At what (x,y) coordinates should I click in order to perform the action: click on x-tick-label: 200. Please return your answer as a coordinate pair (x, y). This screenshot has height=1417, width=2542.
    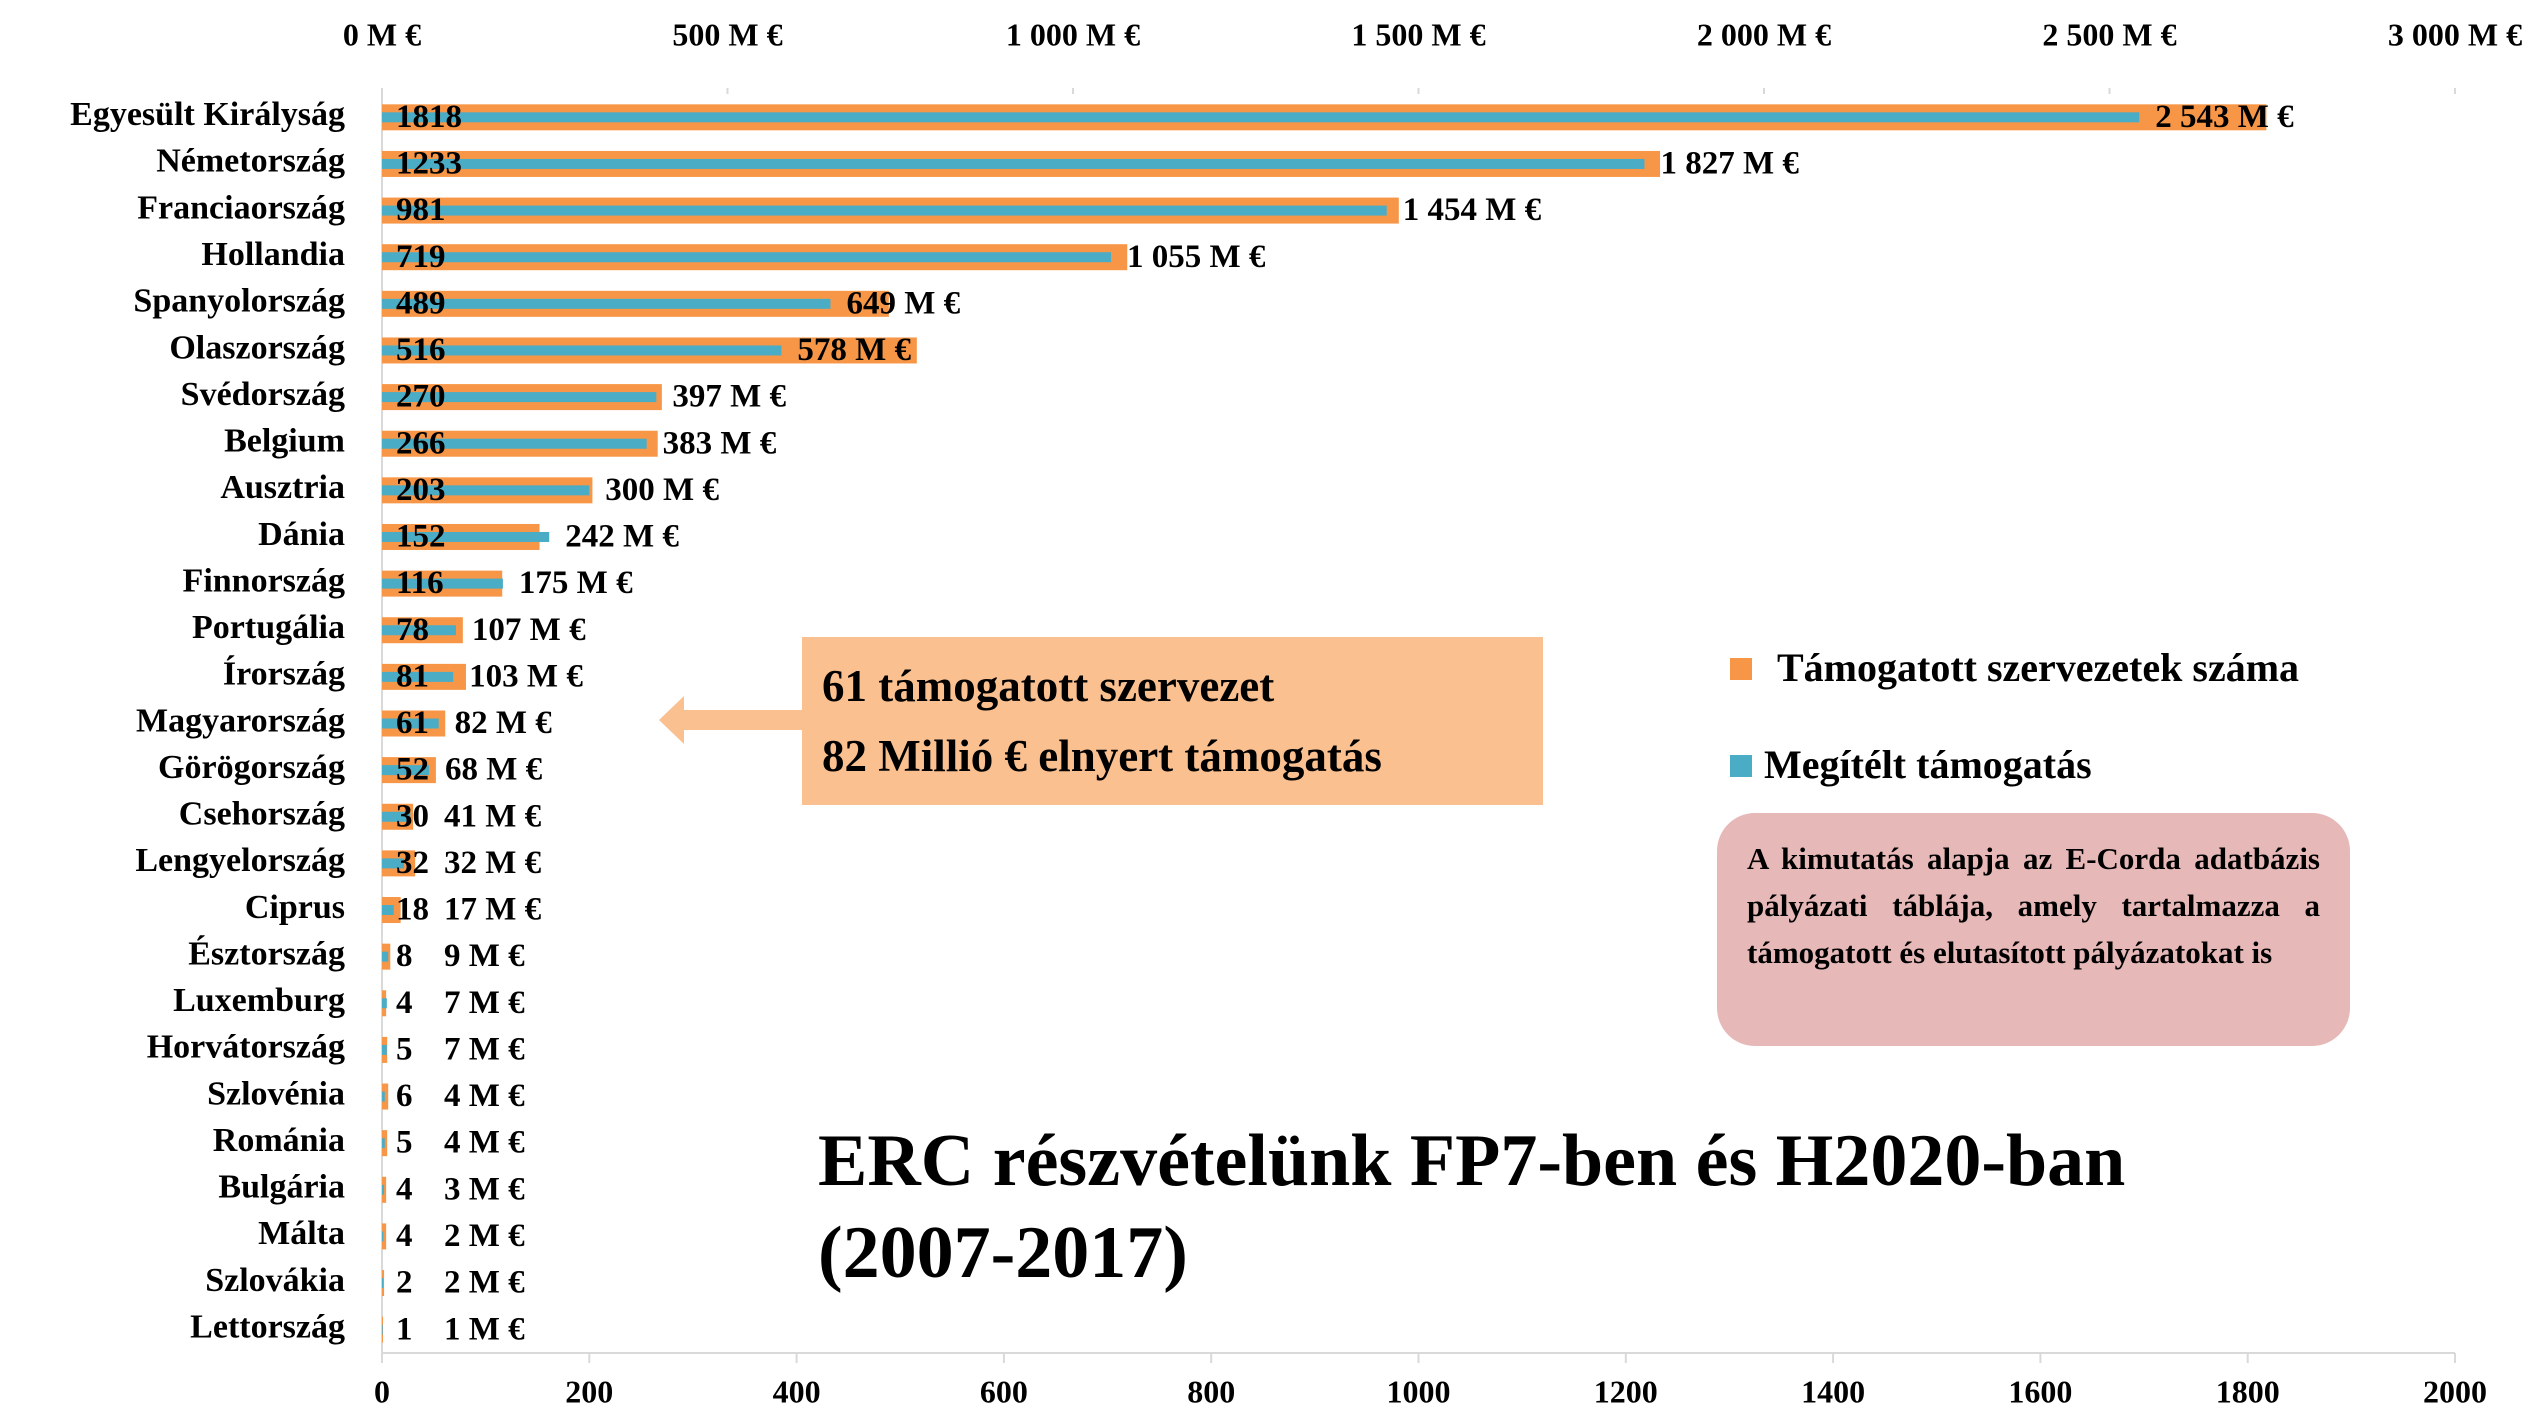
    Looking at the image, I should click on (589, 1391).